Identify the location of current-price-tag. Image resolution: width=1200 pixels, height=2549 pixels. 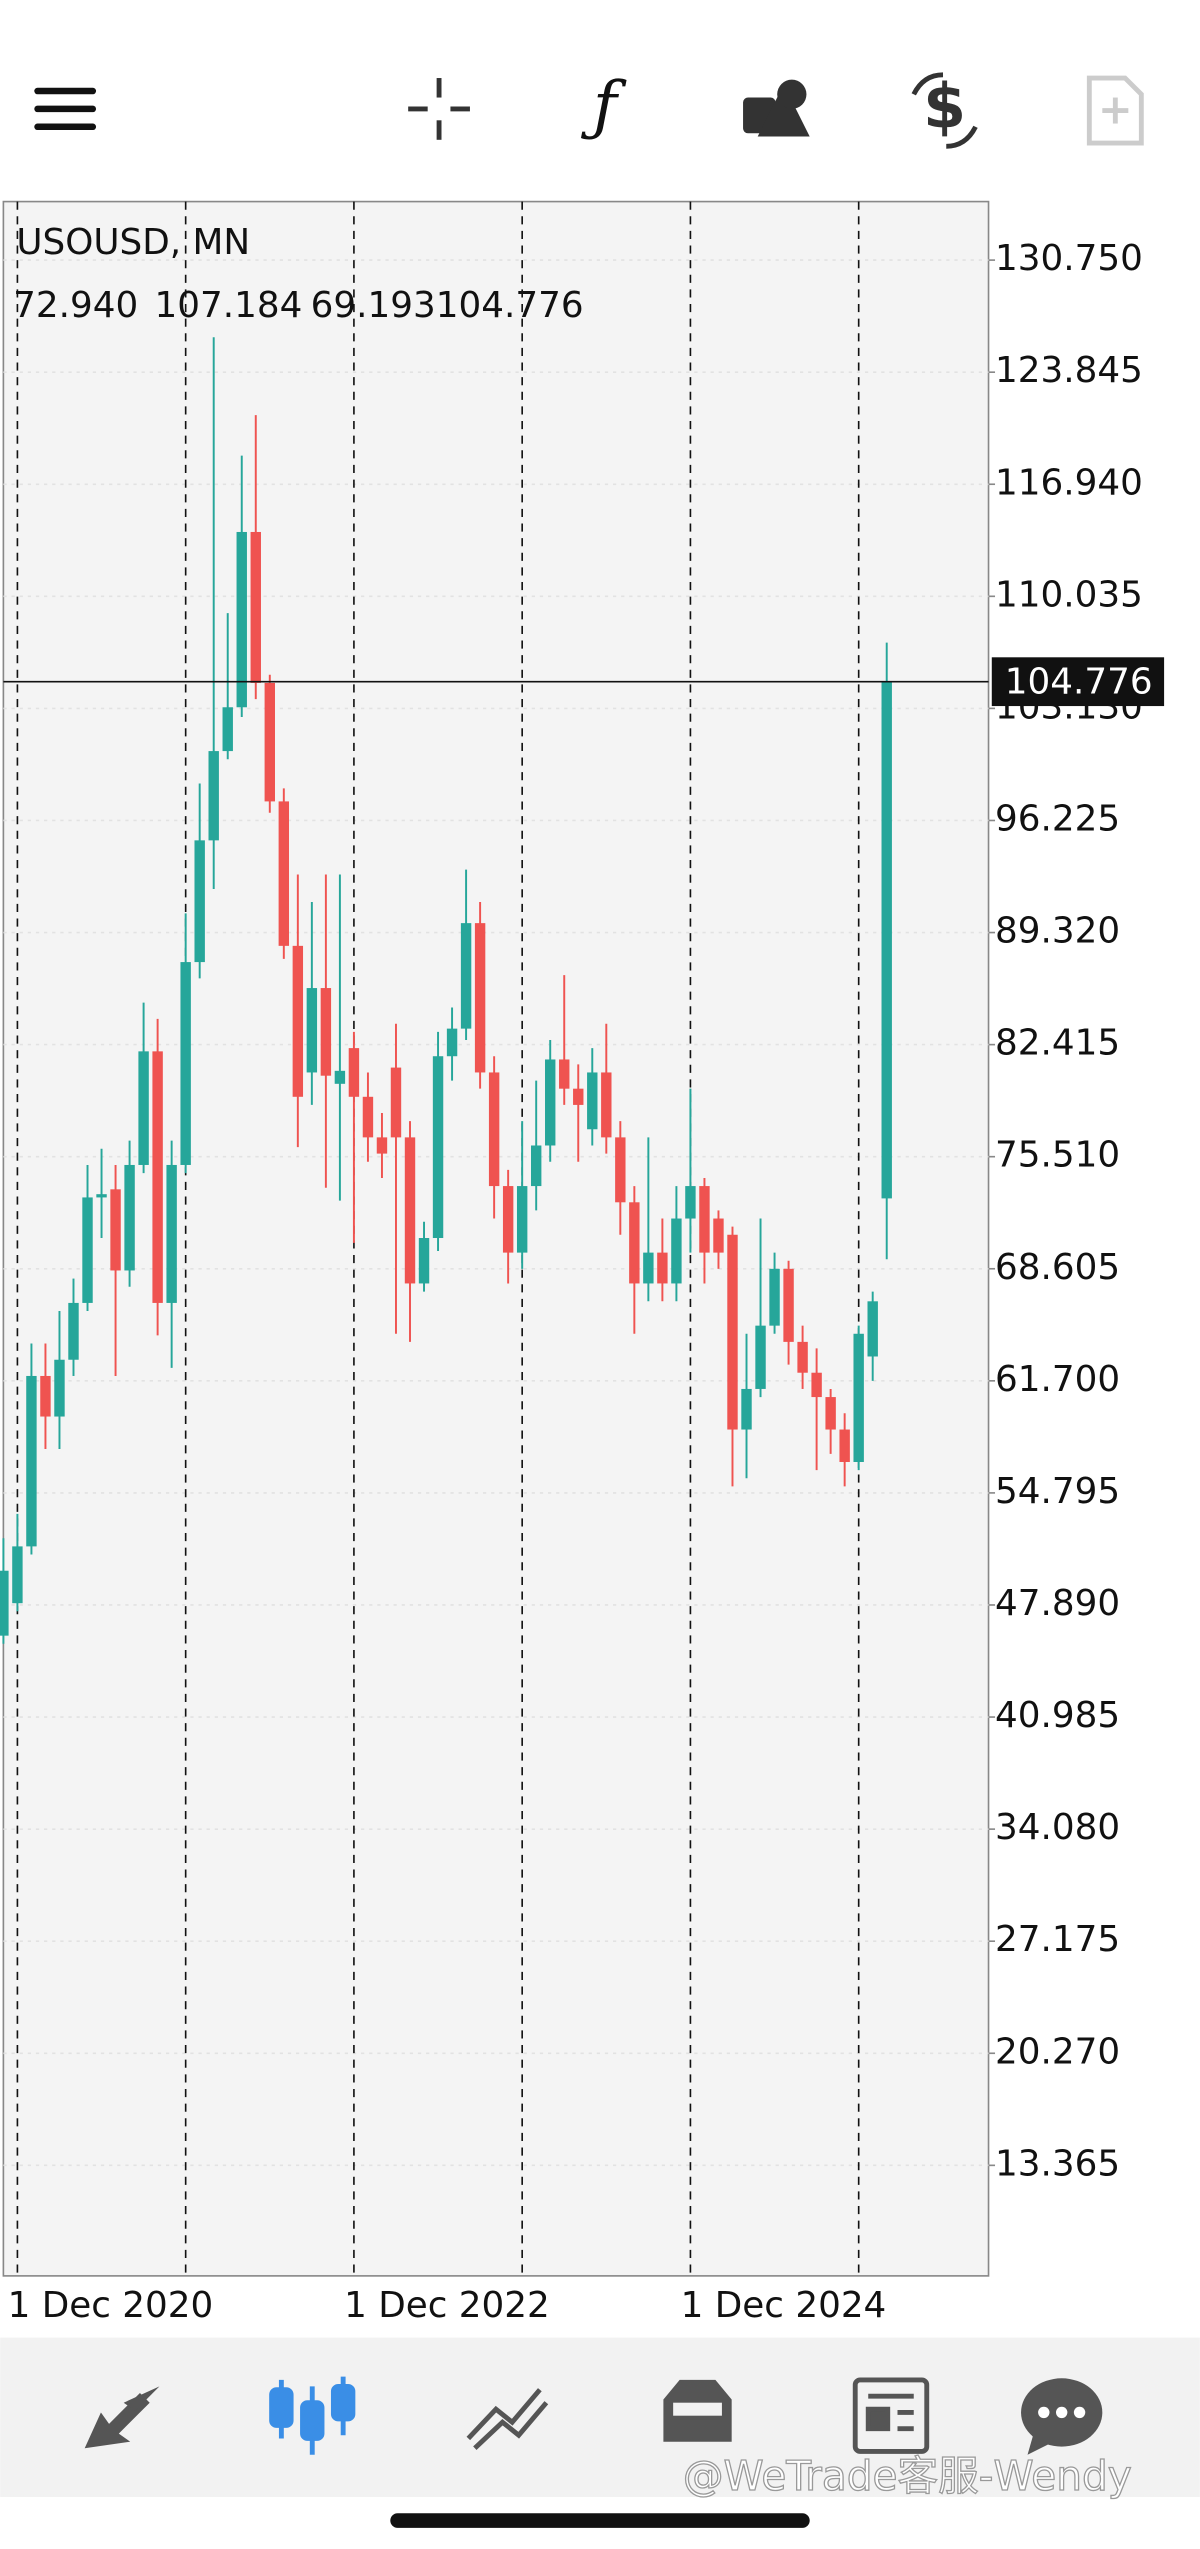
(1078, 682).